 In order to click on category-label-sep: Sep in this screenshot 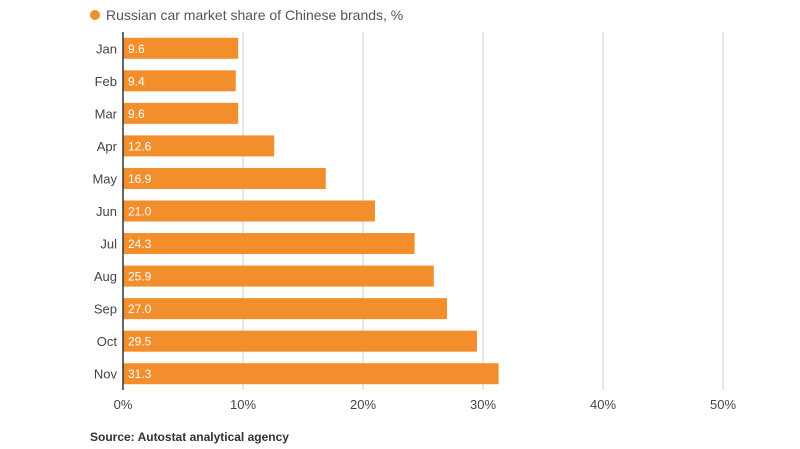, I will do `click(105, 309)`.